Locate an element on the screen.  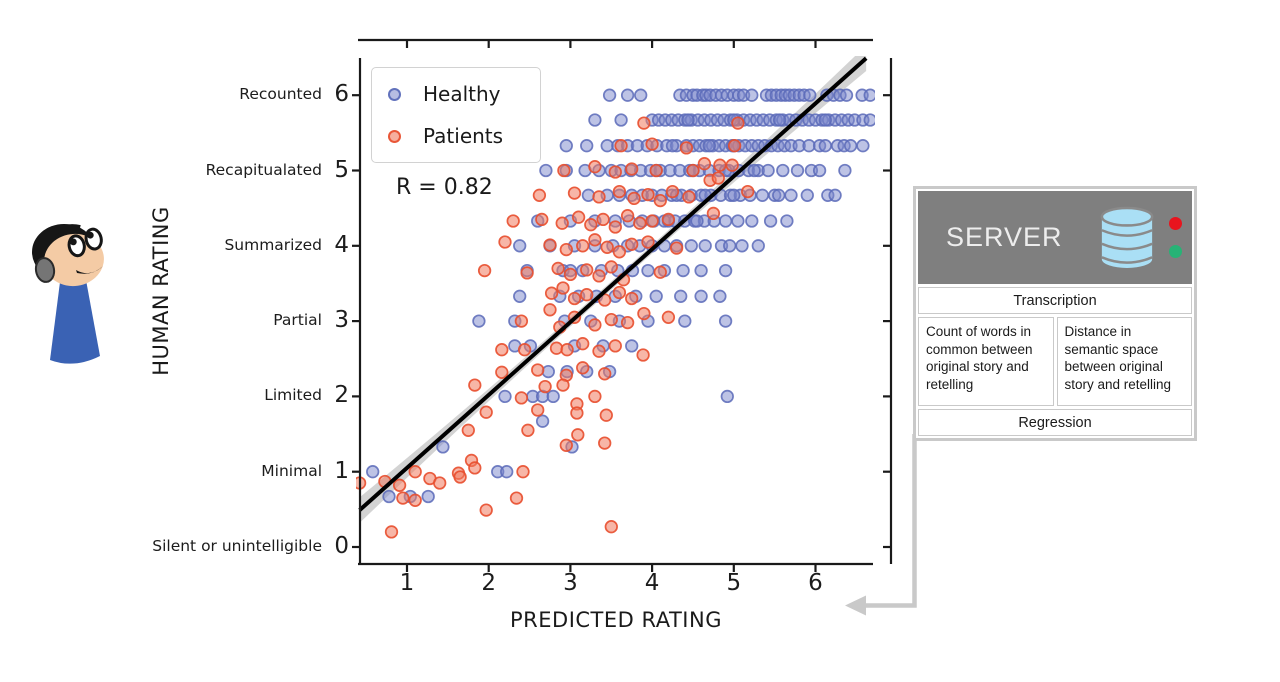
y-category-label: Recounted is located at coordinates (280, 94).